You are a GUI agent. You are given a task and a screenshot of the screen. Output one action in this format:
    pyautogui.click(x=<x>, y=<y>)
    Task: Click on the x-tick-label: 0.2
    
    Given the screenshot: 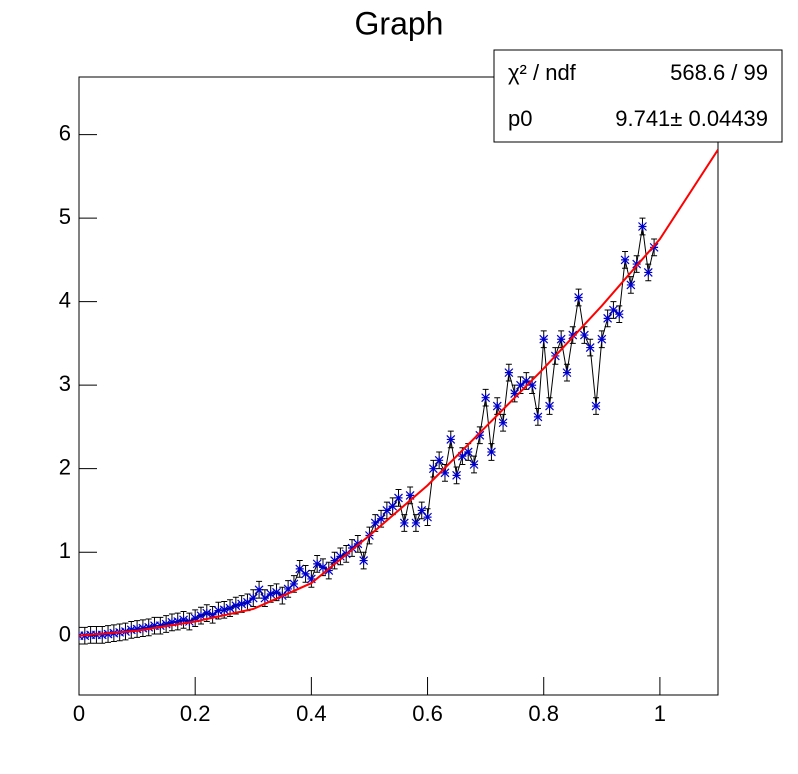 What is the action you would take?
    pyautogui.click(x=195, y=713)
    